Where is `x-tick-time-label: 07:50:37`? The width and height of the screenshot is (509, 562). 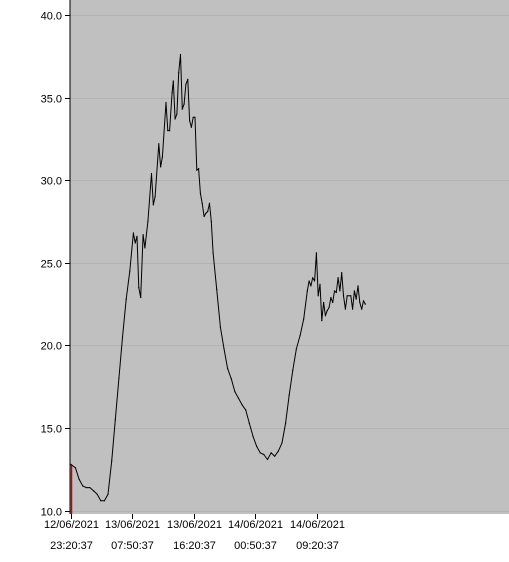 x-tick-time-label: 07:50:37 is located at coordinates (132, 546).